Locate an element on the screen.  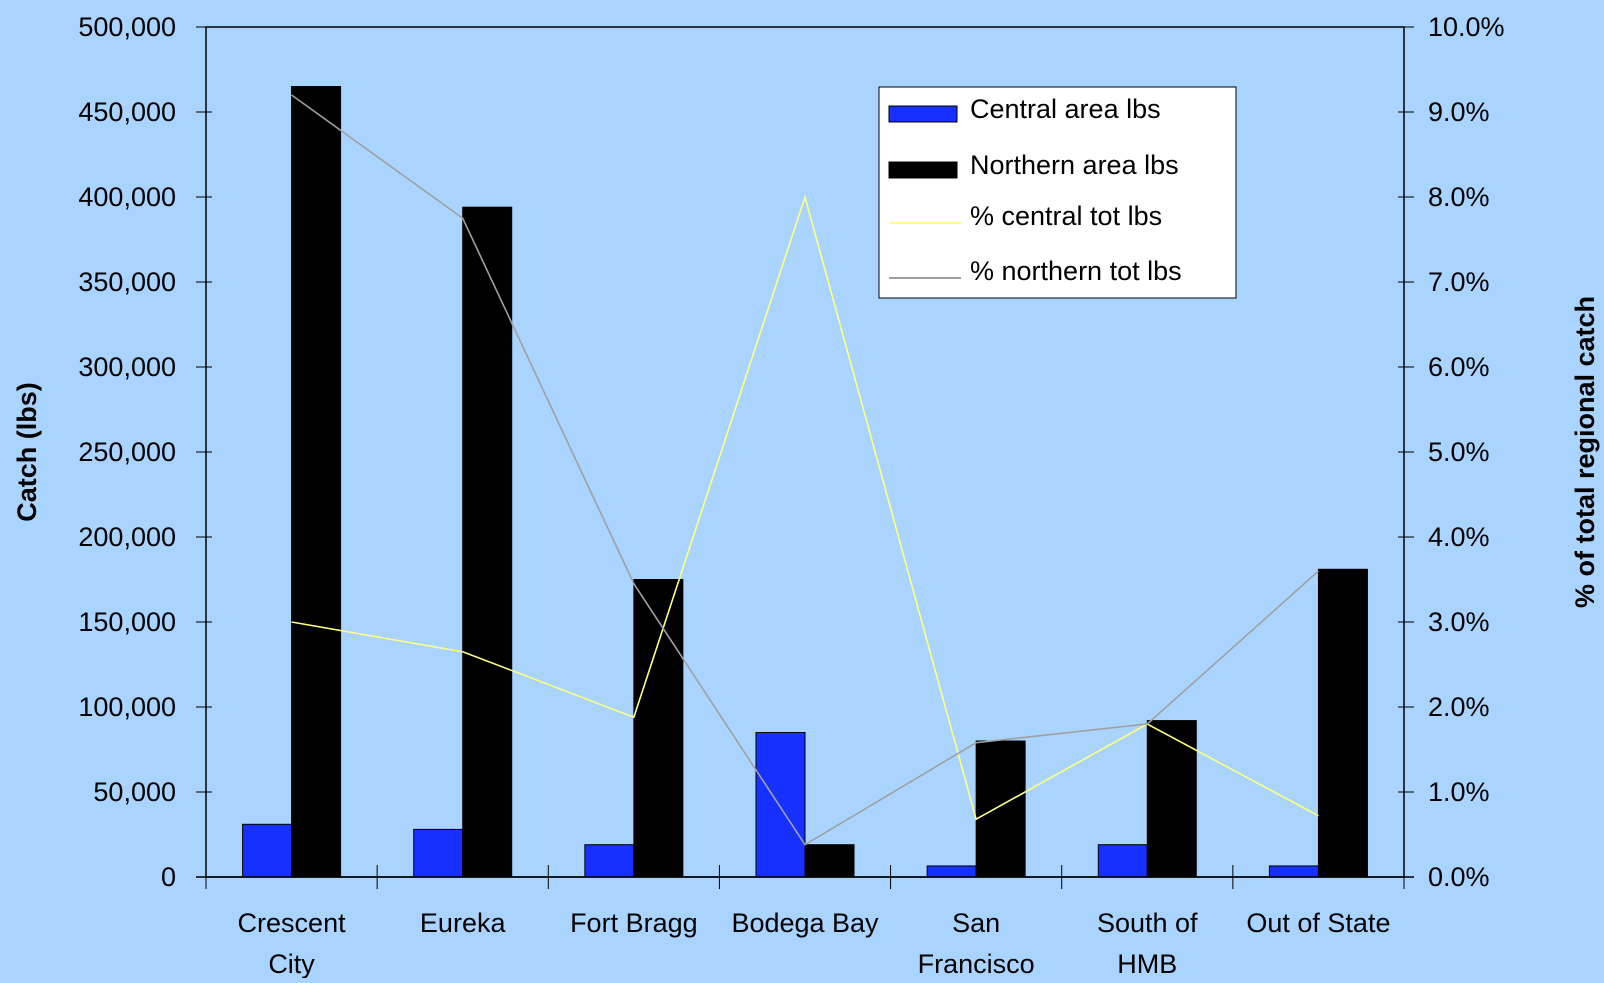
y2-tick-label: 0.0% is located at coordinates (1459, 877).